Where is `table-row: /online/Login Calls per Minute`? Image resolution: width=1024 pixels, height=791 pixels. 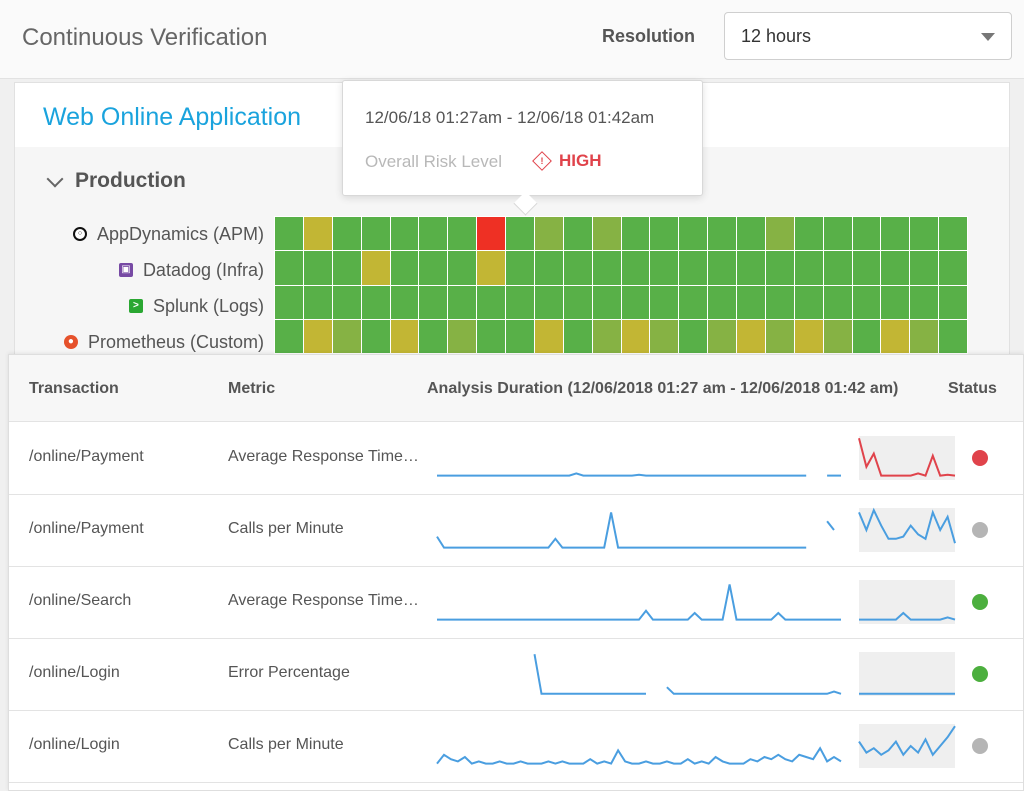 table-row: /online/Login Calls per Minute is located at coordinates (516, 746).